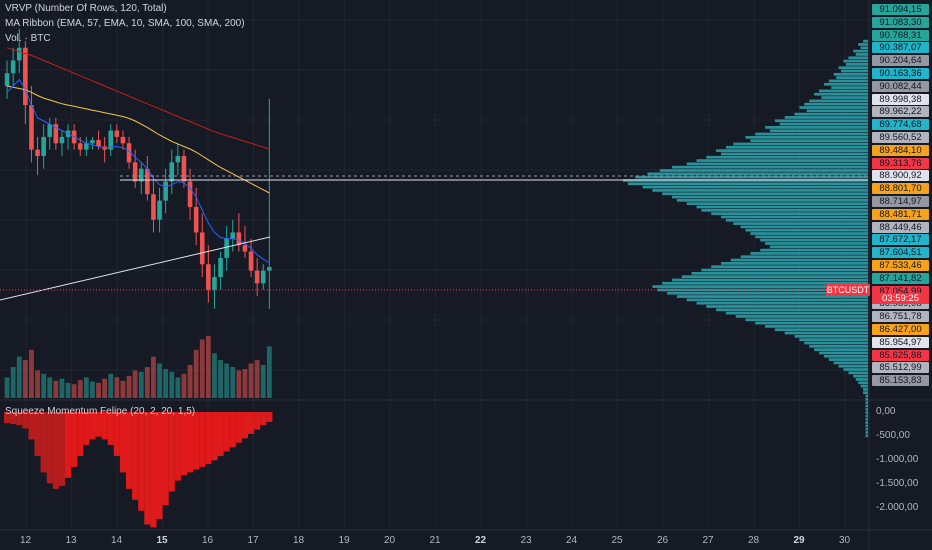 Image resolution: width=932 pixels, height=550 pixels. Describe the element at coordinates (28, 38) in the screenshot. I see `volume-label: Vol. · BTC` at that location.